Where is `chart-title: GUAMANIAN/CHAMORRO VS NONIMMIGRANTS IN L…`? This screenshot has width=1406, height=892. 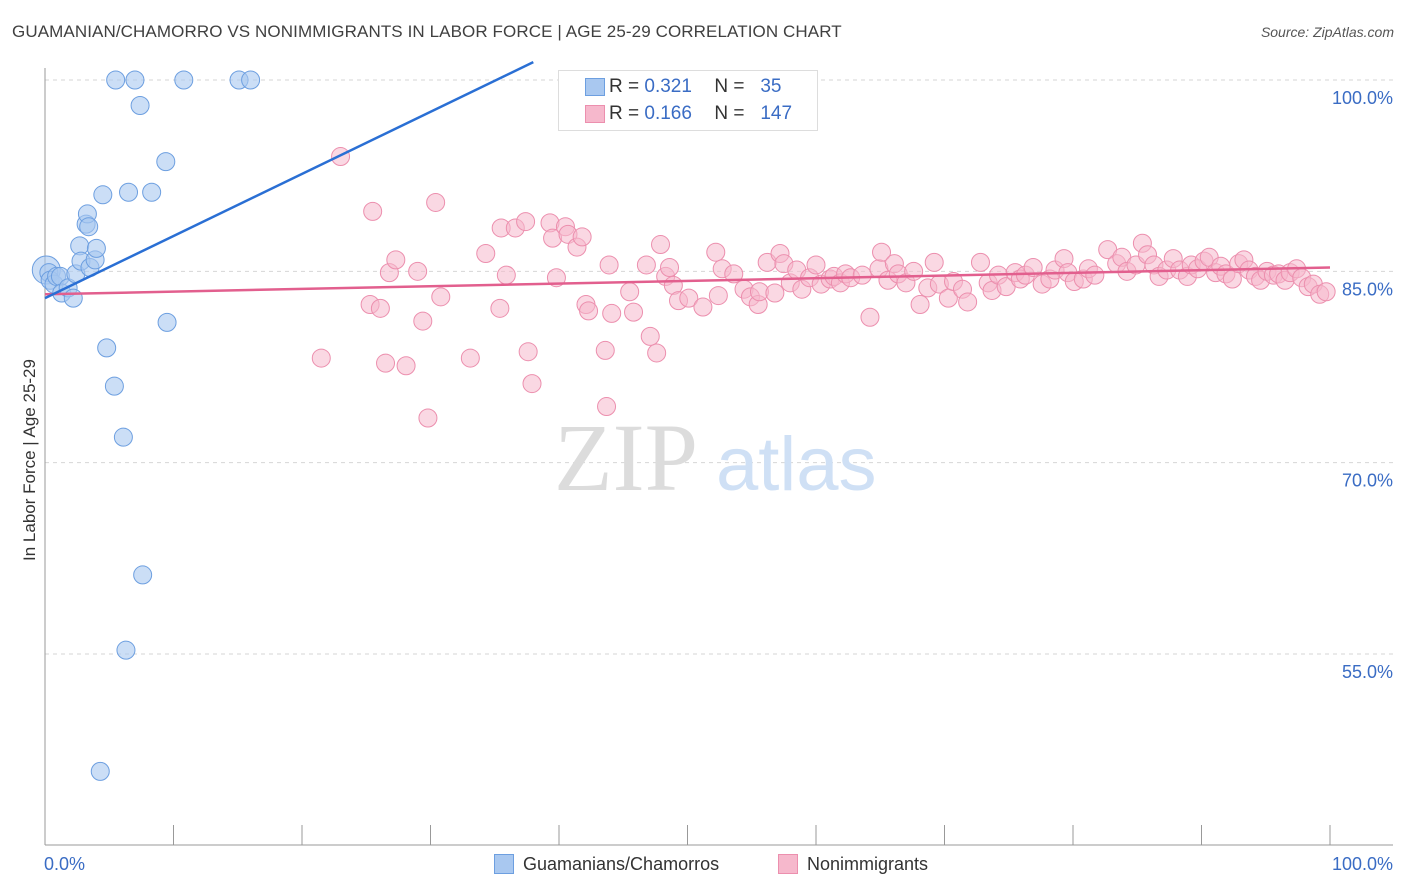 chart-title: GUAMANIAN/CHAMORRO VS NONIMMIGRANTS IN L… is located at coordinates (427, 31).